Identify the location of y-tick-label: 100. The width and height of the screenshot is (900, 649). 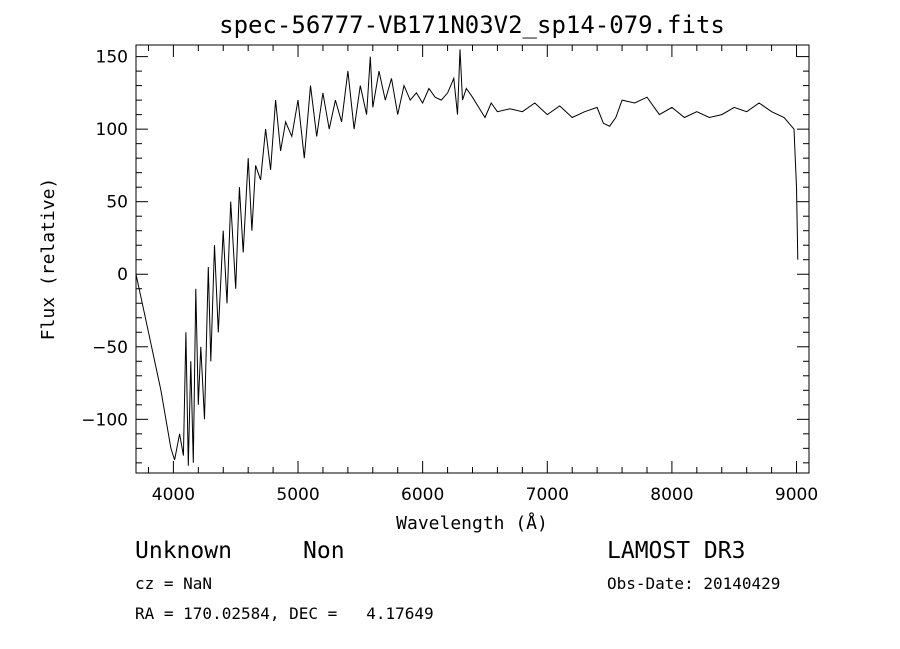
(112, 130).